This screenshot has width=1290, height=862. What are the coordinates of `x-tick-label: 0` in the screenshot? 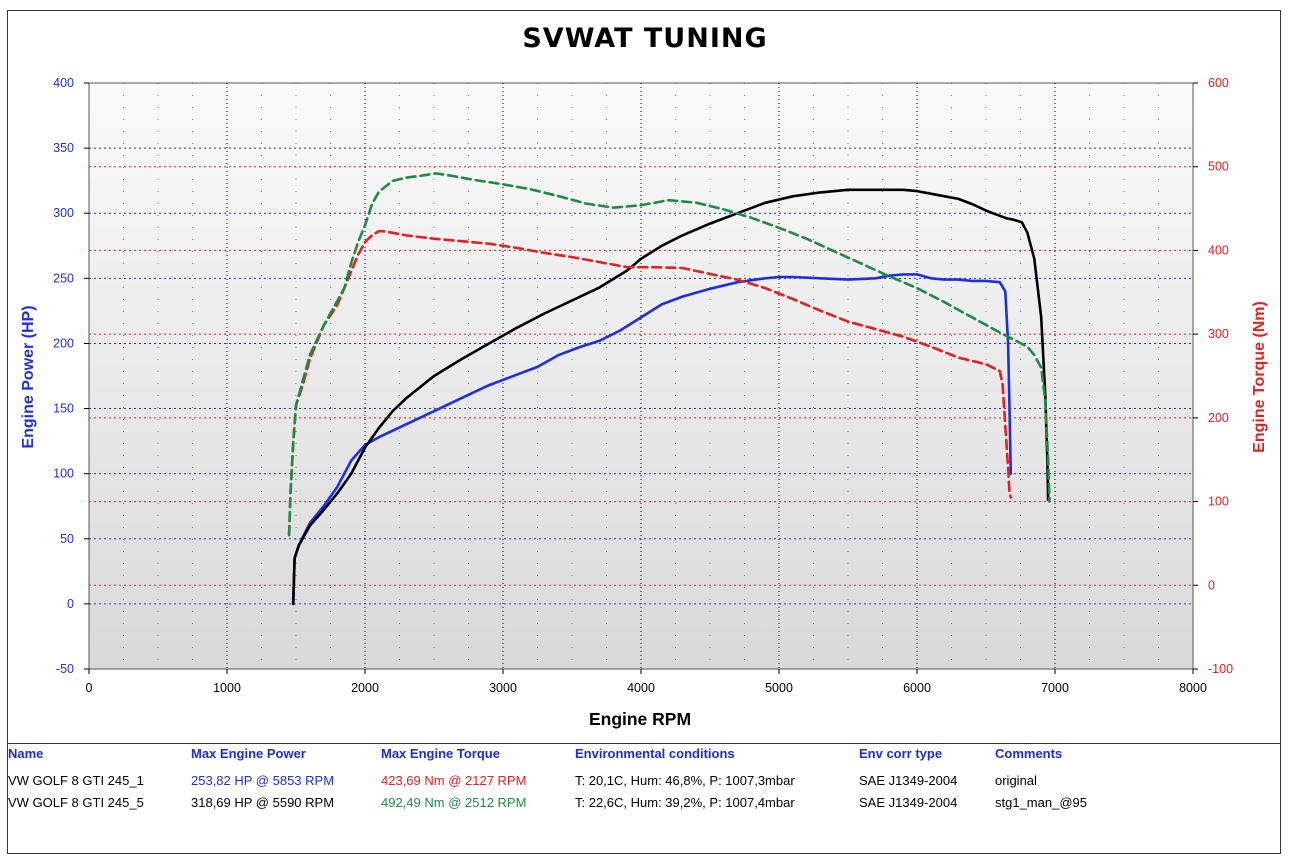 It's located at (89, 688).